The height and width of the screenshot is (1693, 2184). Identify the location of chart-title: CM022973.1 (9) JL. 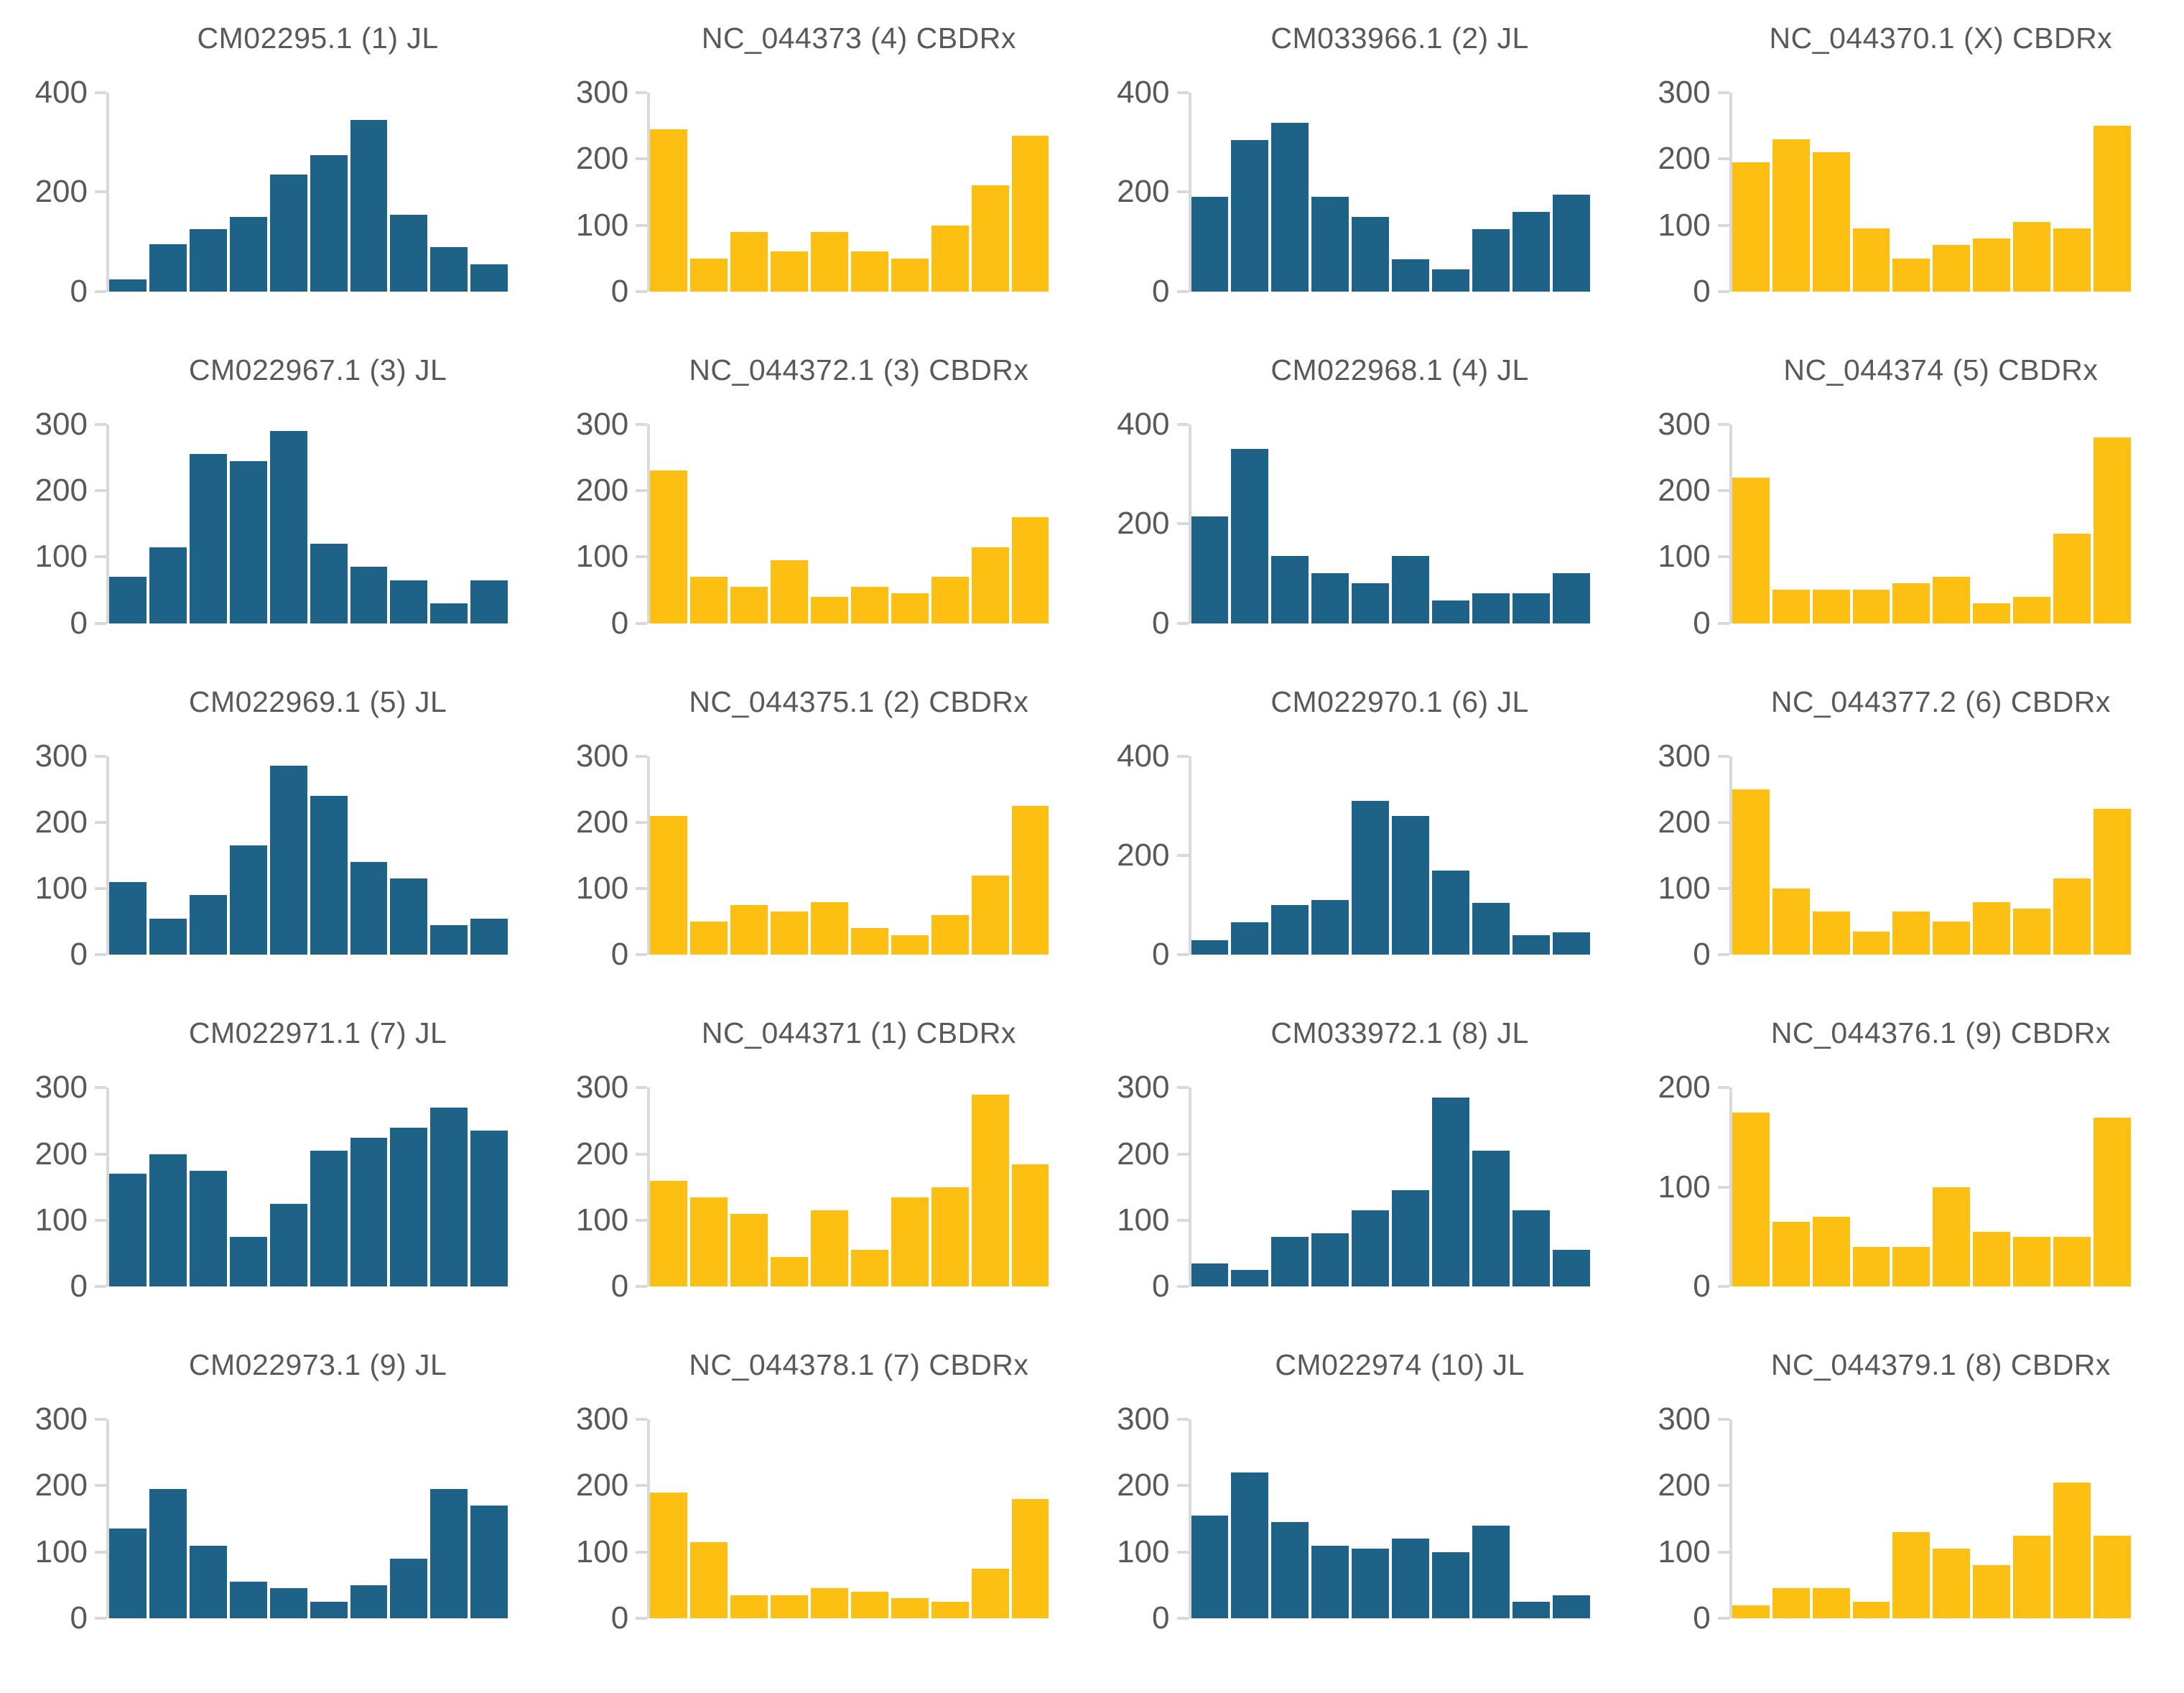
(317, 1365).